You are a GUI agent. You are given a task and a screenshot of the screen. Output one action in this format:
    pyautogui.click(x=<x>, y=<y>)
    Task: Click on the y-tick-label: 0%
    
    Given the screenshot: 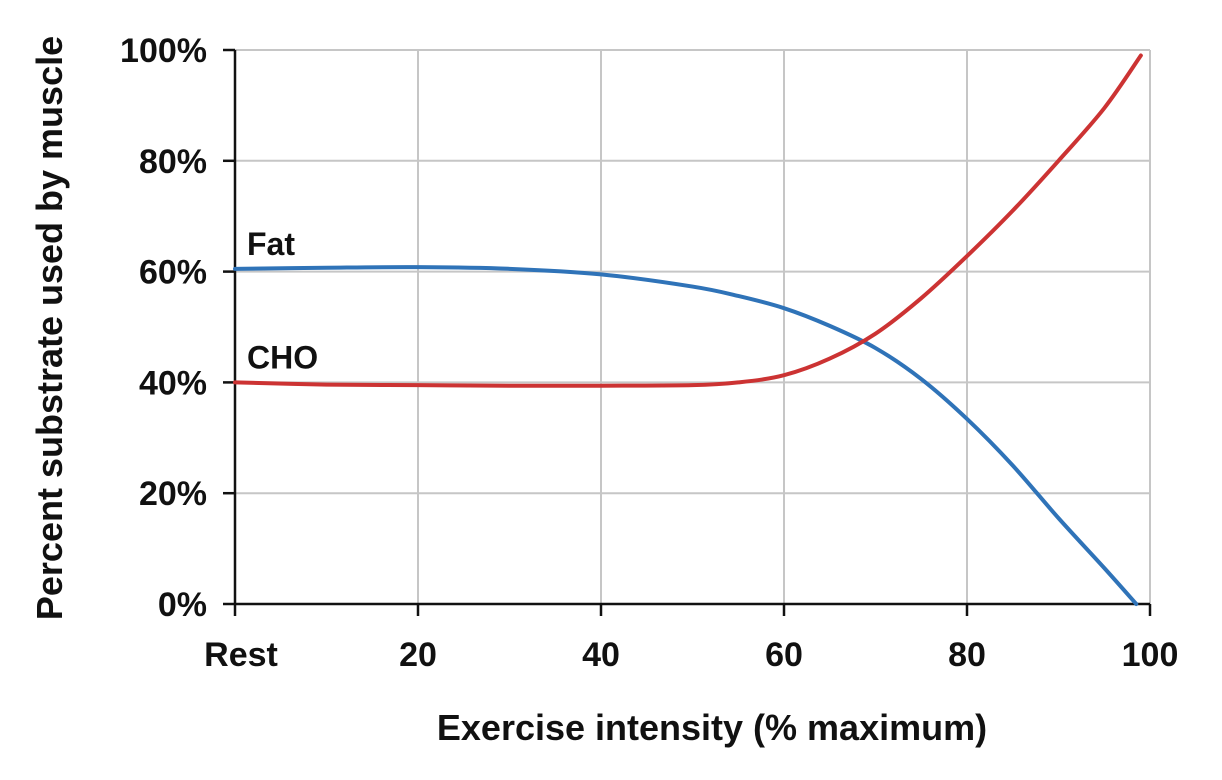 What is the action you would take?
    pyautogui.click(x=182, y=605)
    